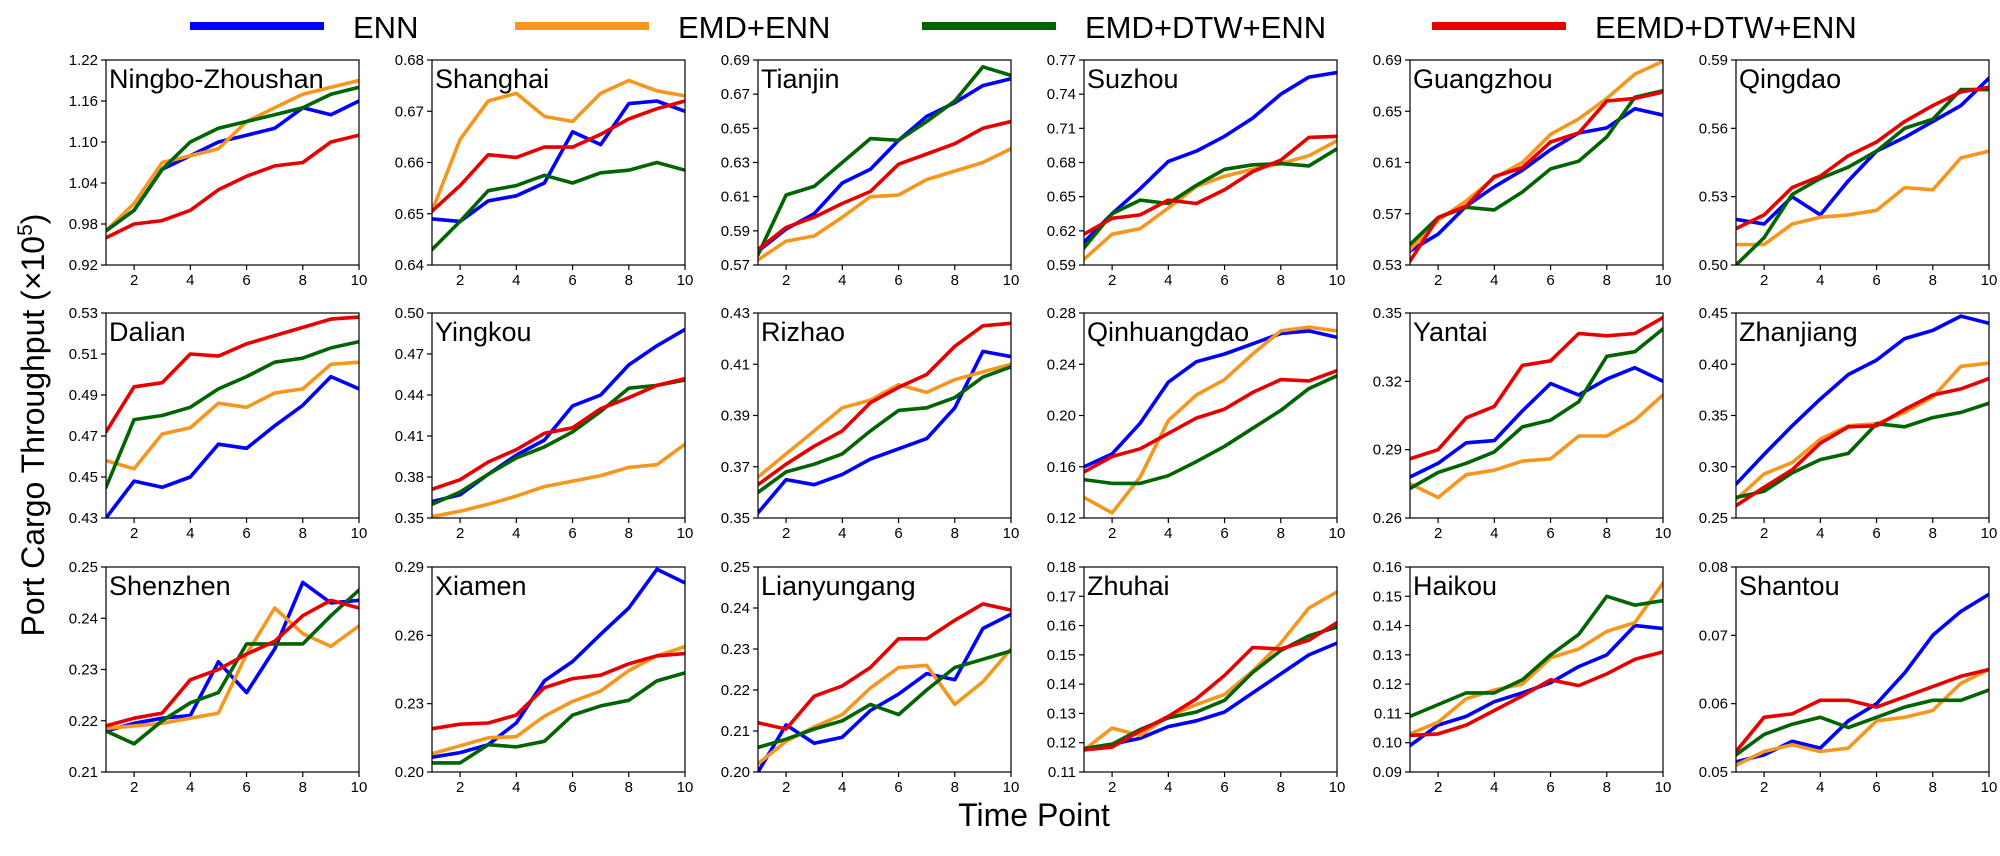  Describe the element at coordinates (409, 436) in the screenshot. I see `y-tick-label-7-2: 0.41` at that location.